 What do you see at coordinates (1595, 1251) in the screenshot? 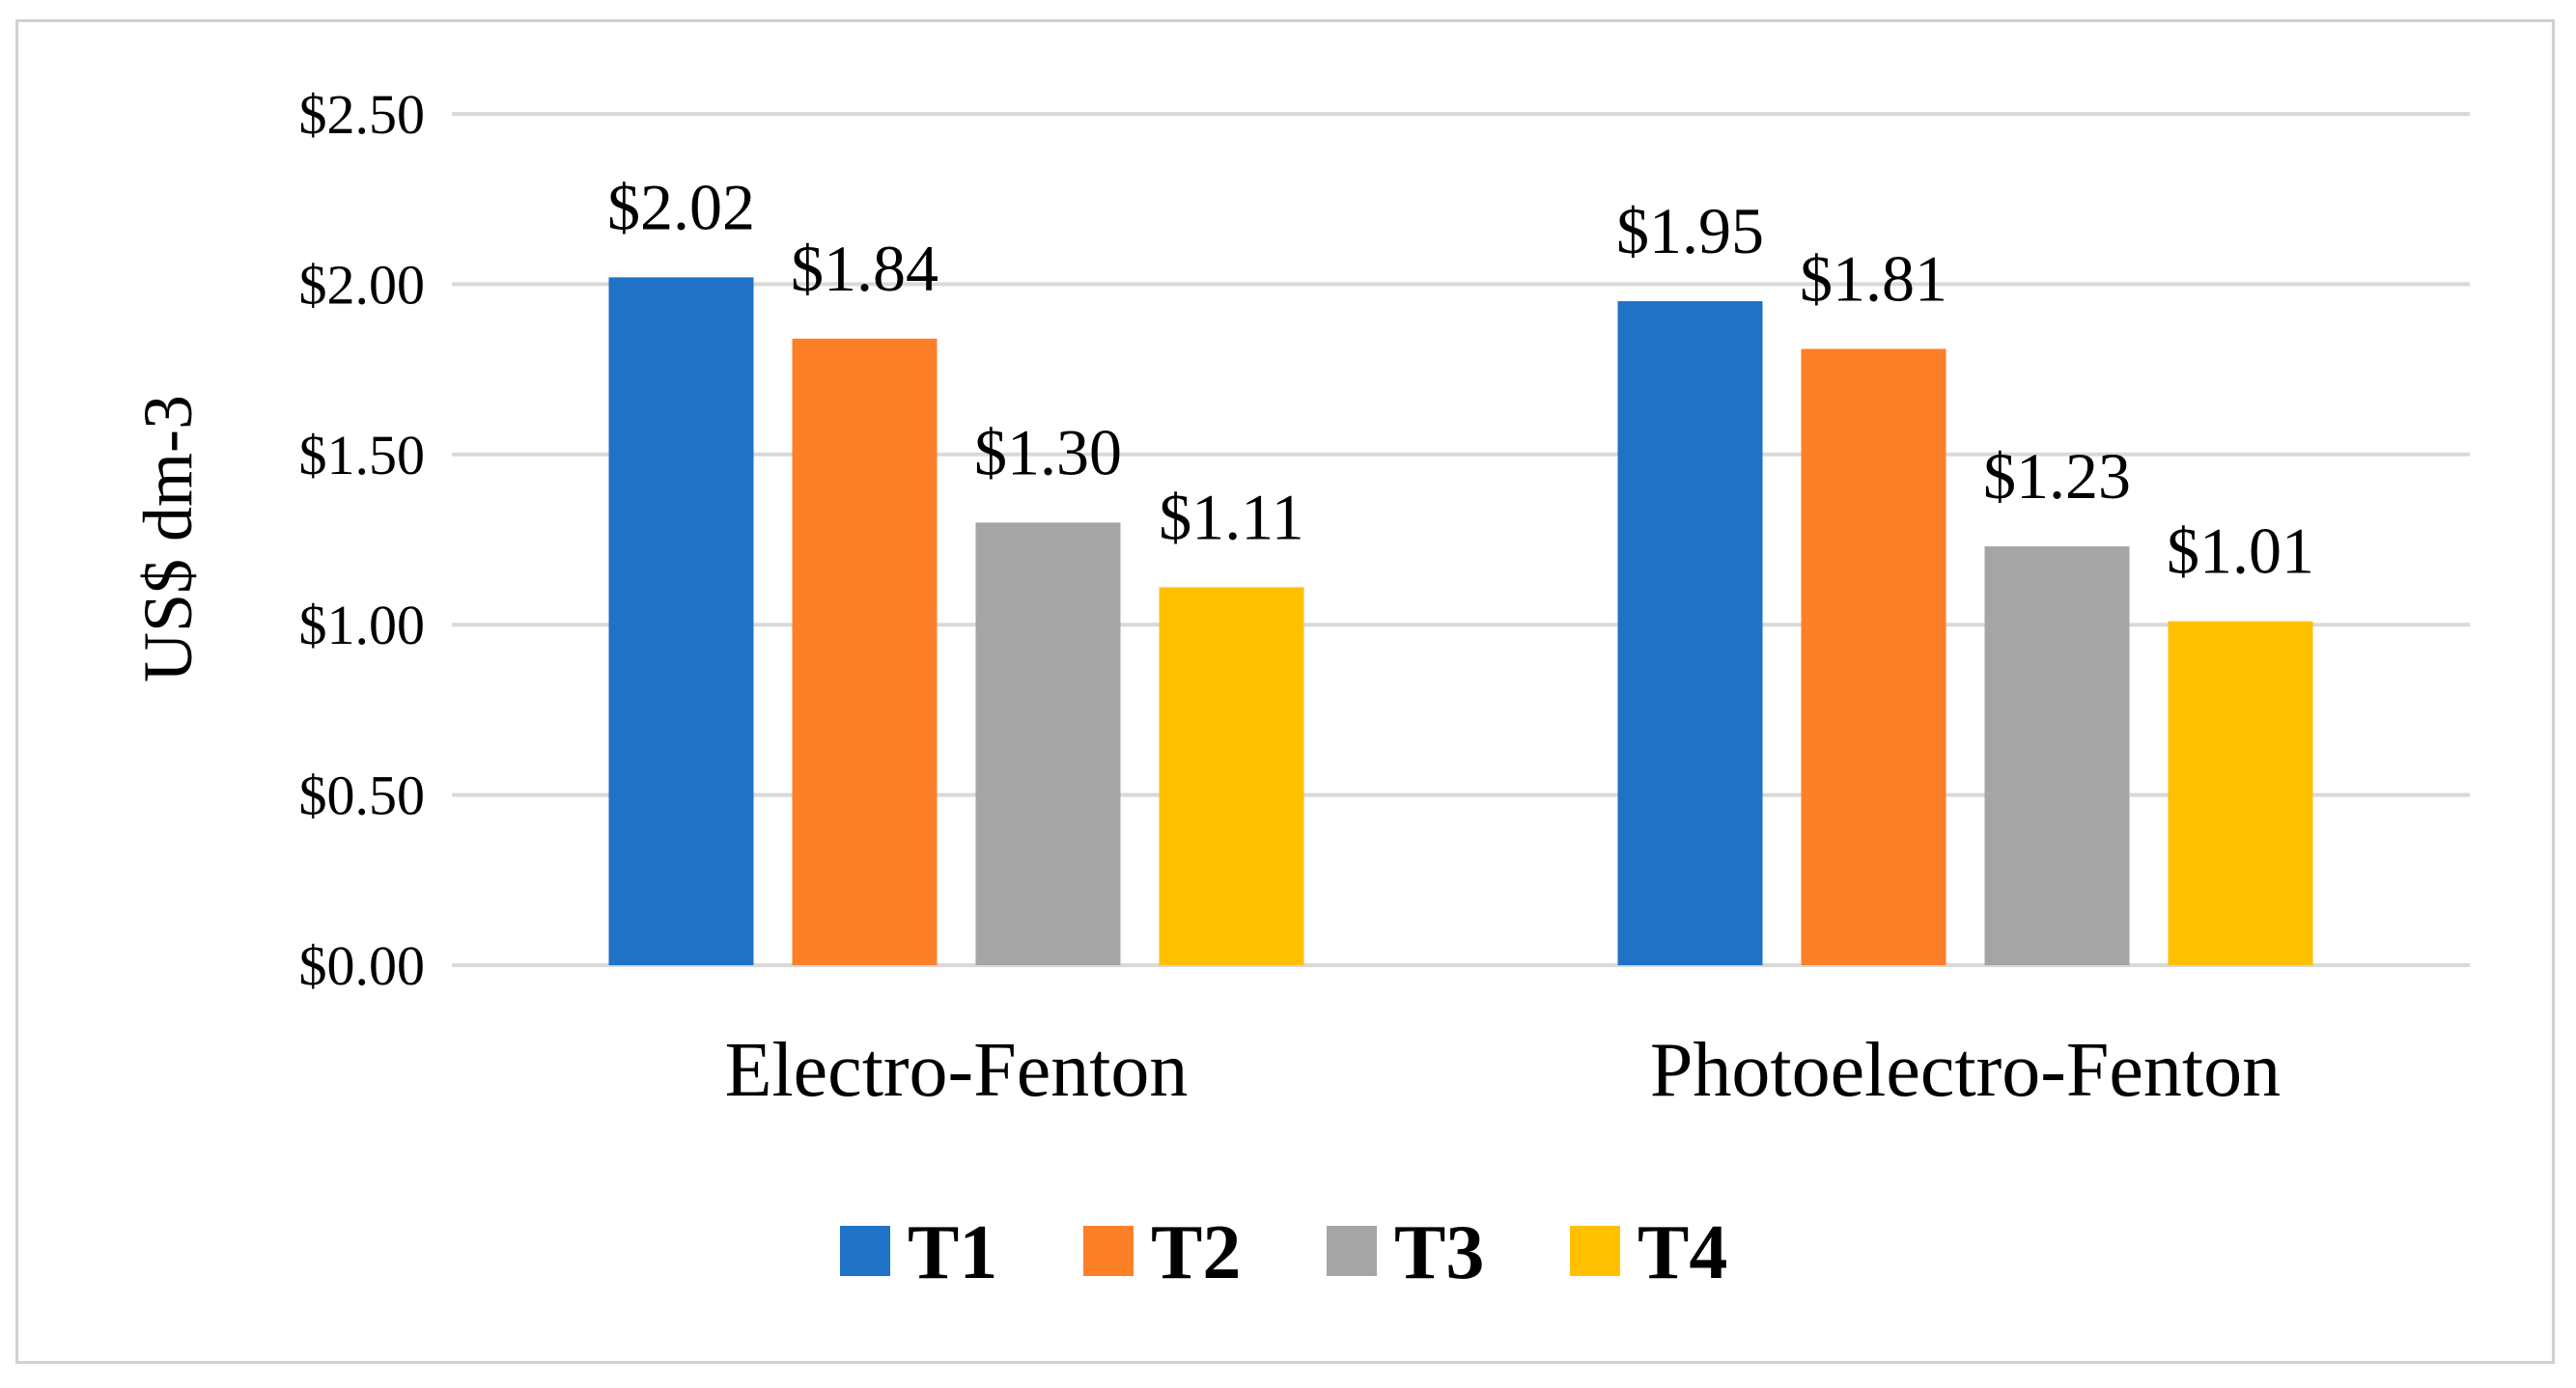
I see `legend-swatch-t4` at bounding box center [1595, 1251].